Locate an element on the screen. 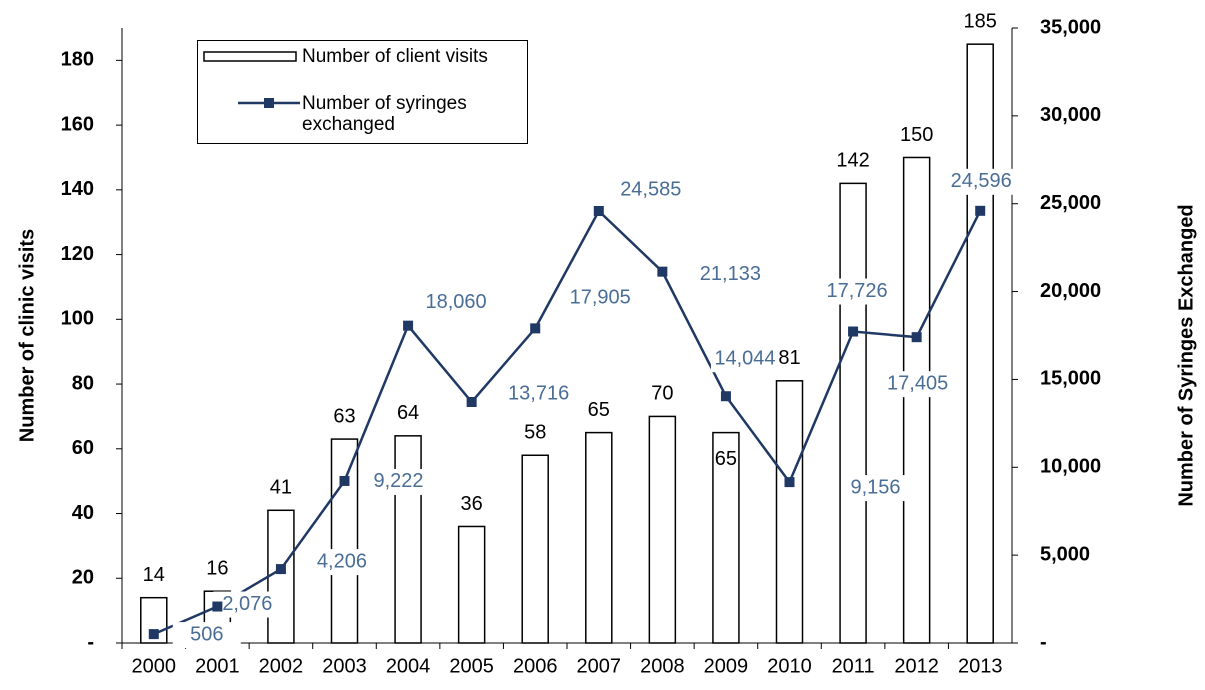  line-value-label: 21,133 is located at coordinates (730, 274).